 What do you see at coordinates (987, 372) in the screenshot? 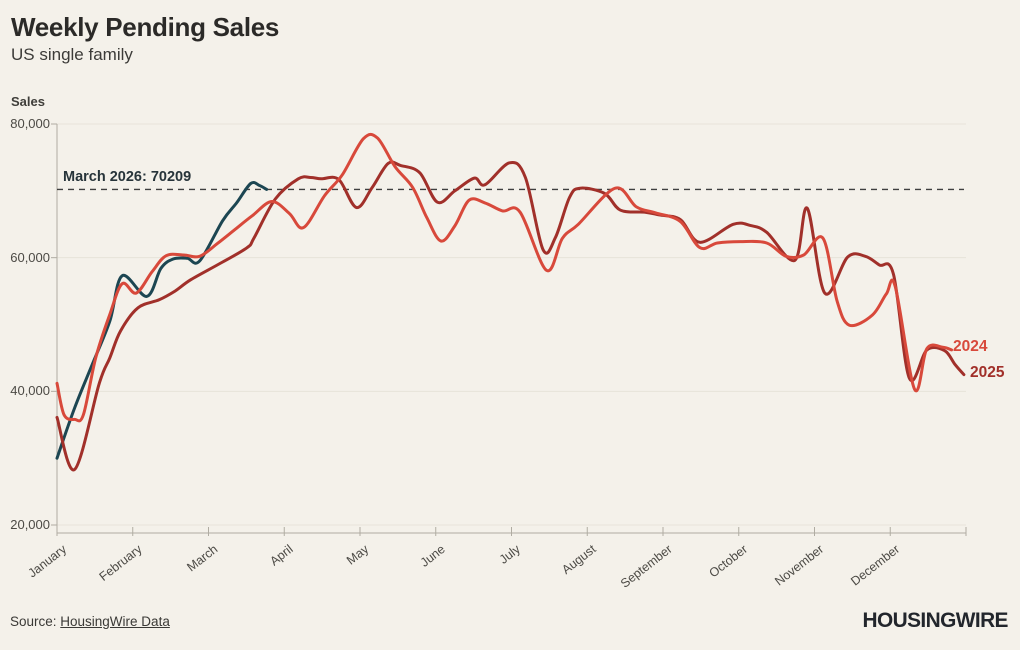
I see `series-label-2025: 2025` at bounding box center [987, 372].